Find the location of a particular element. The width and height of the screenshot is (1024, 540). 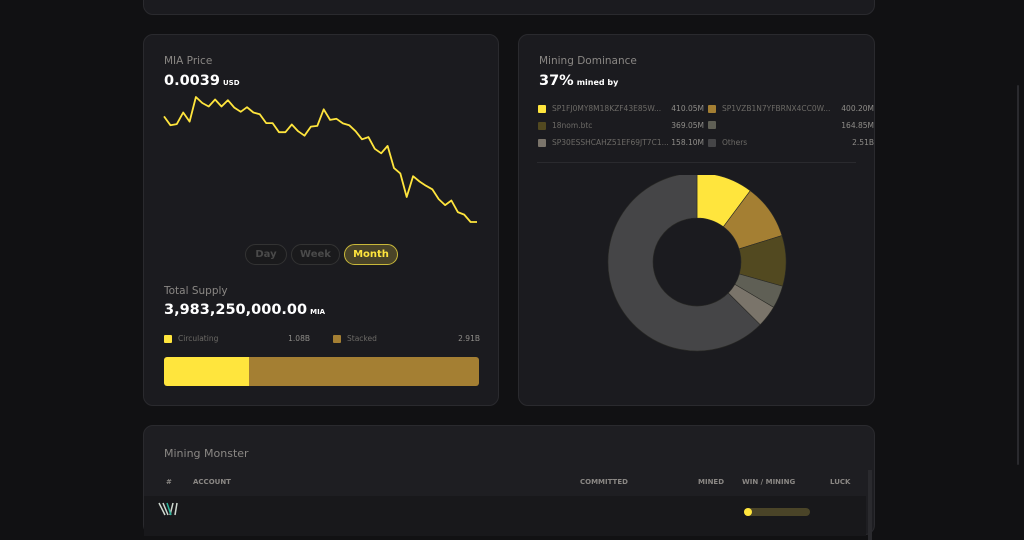

dominance-legend-item is located at coordinates (715, 125).